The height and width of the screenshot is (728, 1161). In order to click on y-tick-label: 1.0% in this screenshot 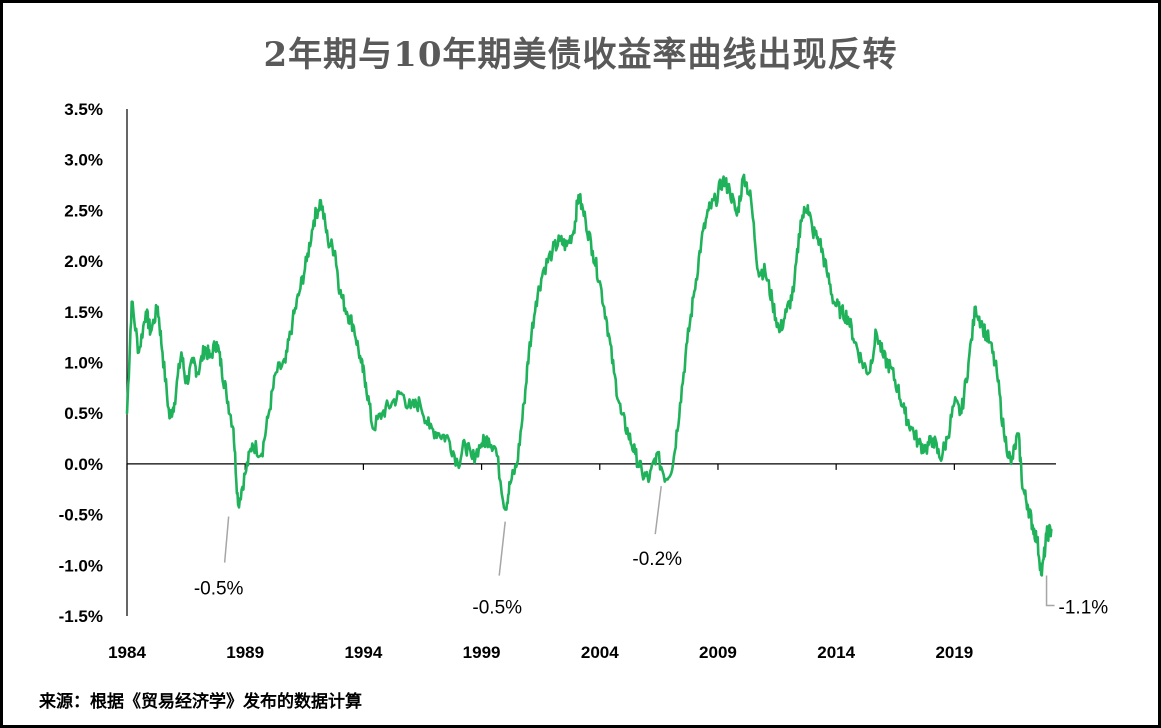, I will do `click(83, 363)`.